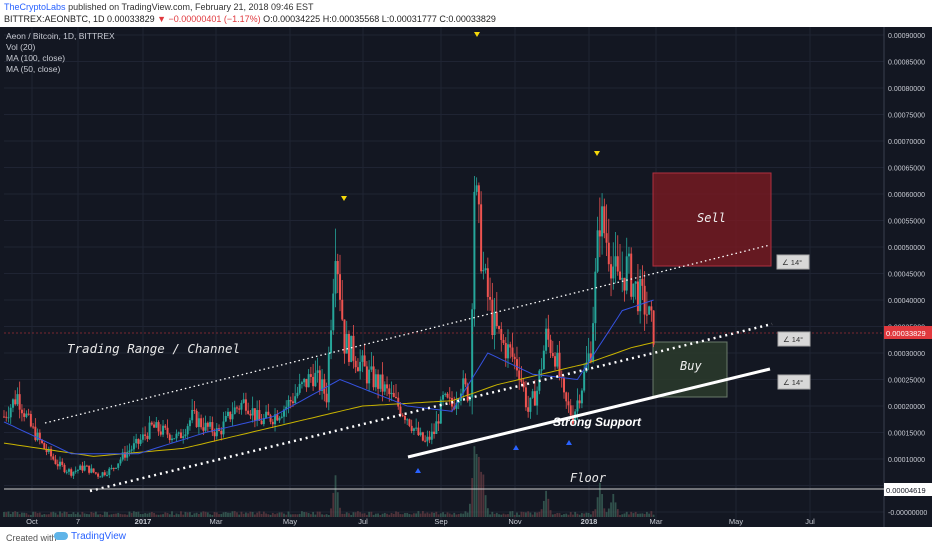 The image size is (932, 550). What do you see at coordinates (31, 538) in the screenshot?
I see `created-with-text: Created with` at bounding box center [31, 538].